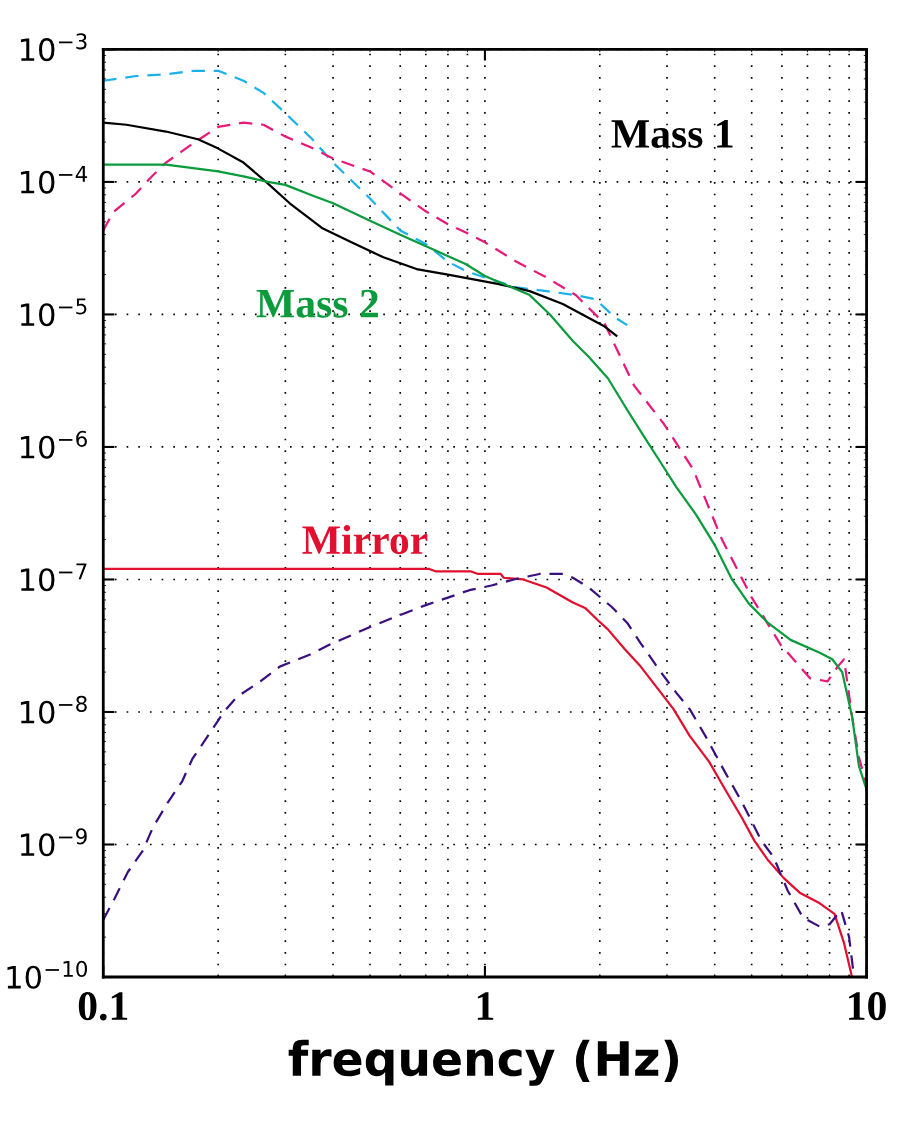  I want to click on x-tick-label: 1, so click(485, 1006).